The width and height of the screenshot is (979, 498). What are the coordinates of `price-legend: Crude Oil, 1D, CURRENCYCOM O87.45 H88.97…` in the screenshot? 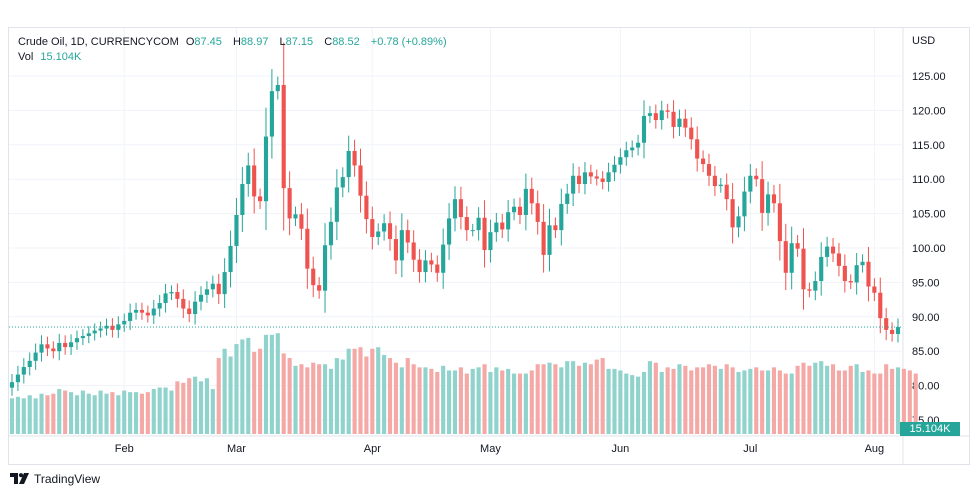 It's located at (234, 42).